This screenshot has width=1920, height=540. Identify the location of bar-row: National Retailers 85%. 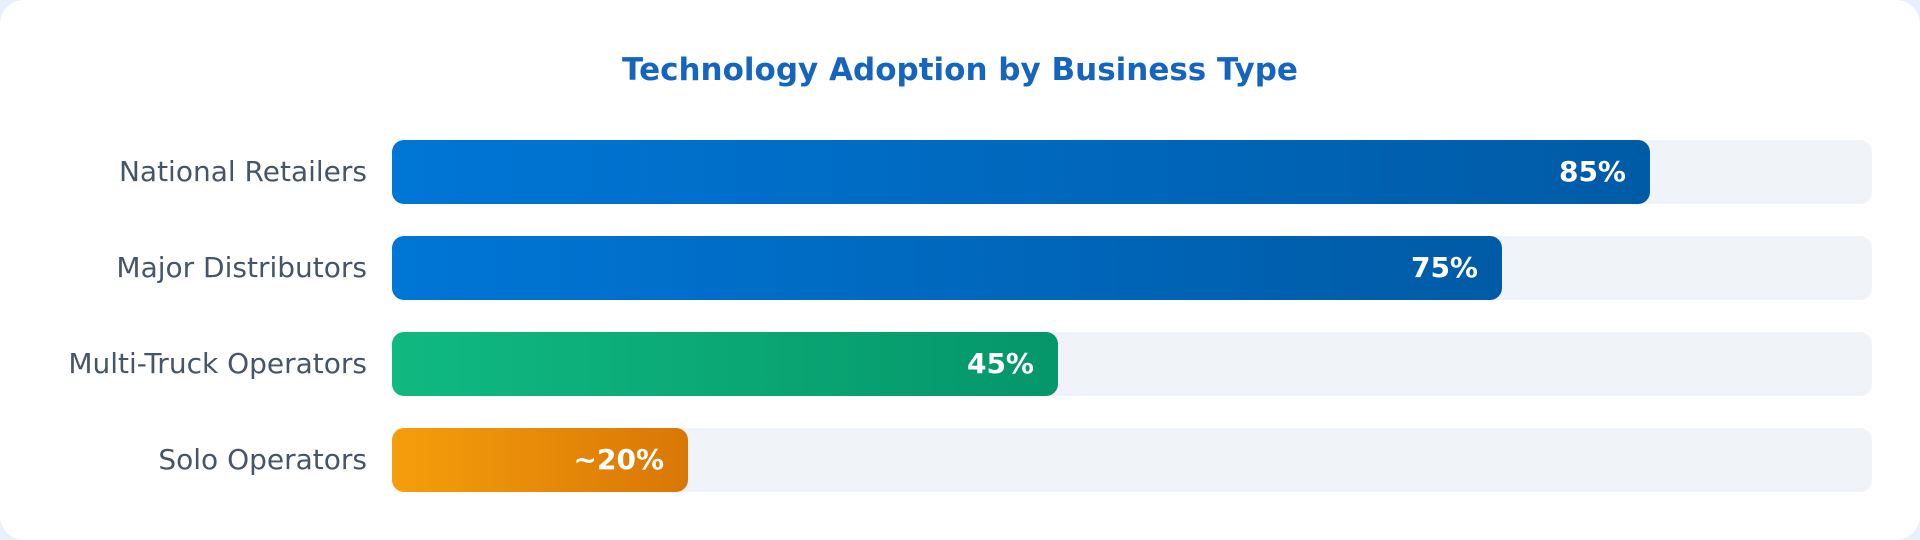
(960, 172).